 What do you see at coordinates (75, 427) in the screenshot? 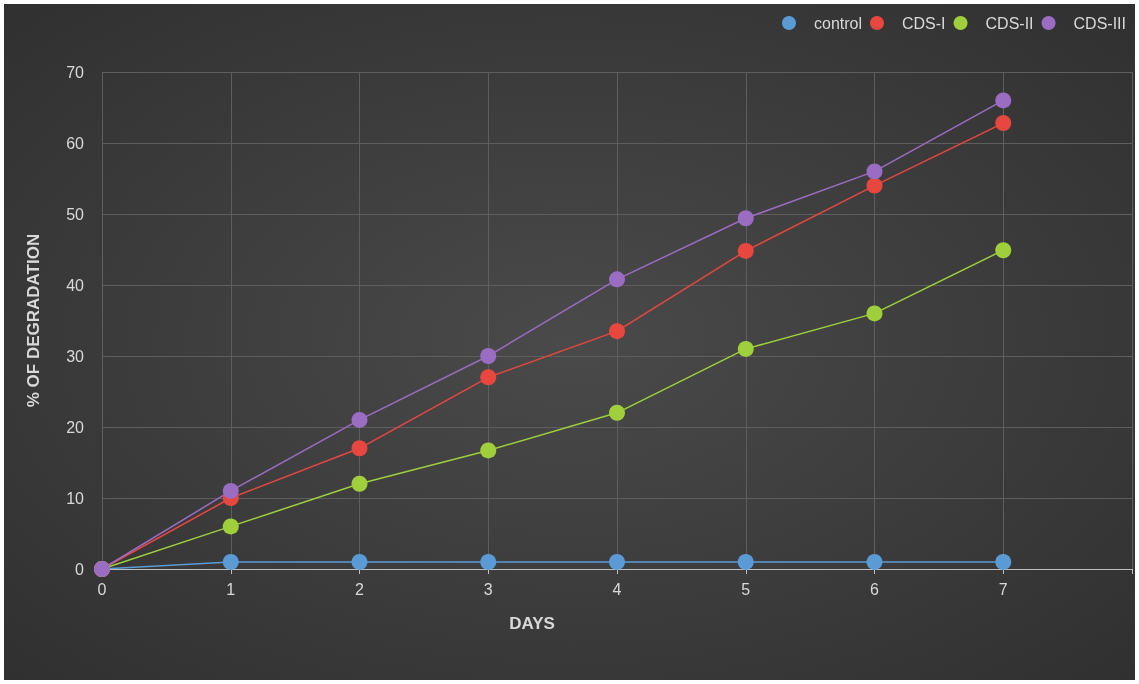
I see `y-tick-label: 20` at bounding box center [75, 427].